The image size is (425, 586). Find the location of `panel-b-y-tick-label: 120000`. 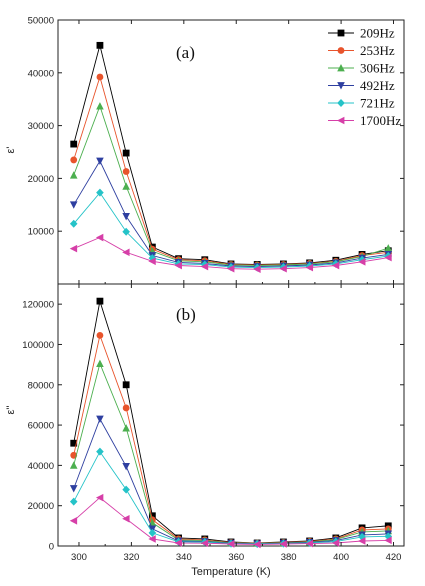

panel-b-y-tick-label: 120000 is located at coordinates (38, 305).